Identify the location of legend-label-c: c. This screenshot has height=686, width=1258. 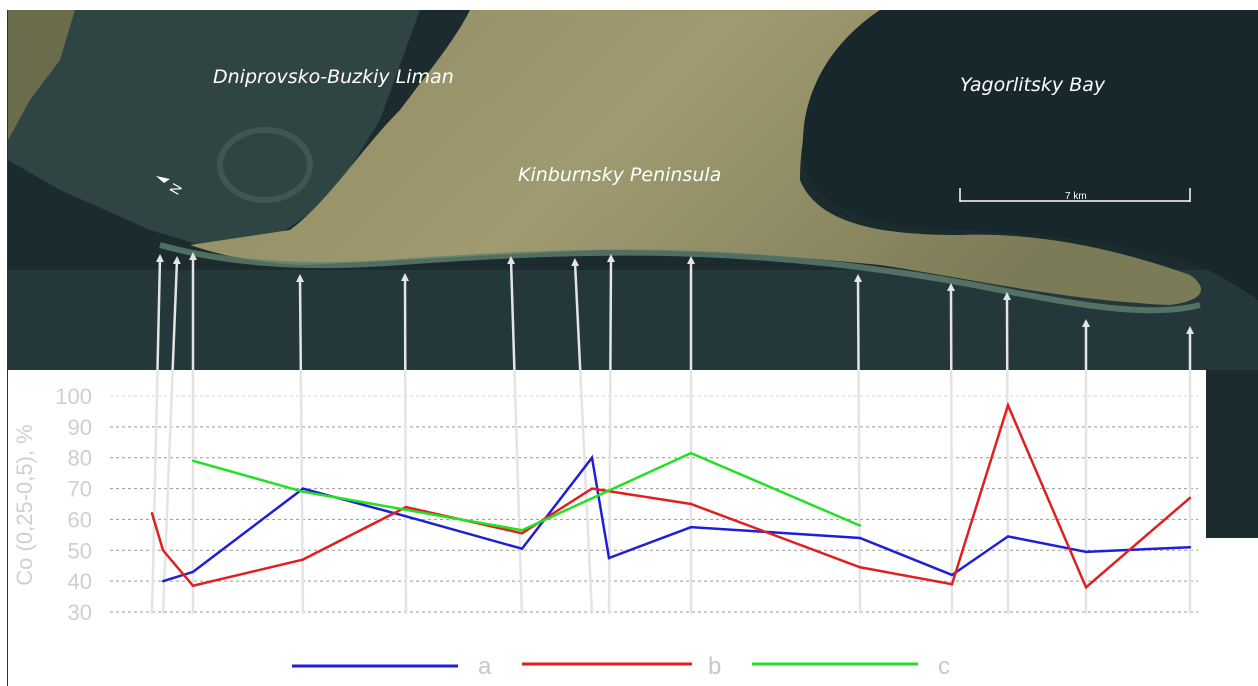
(944, 666).